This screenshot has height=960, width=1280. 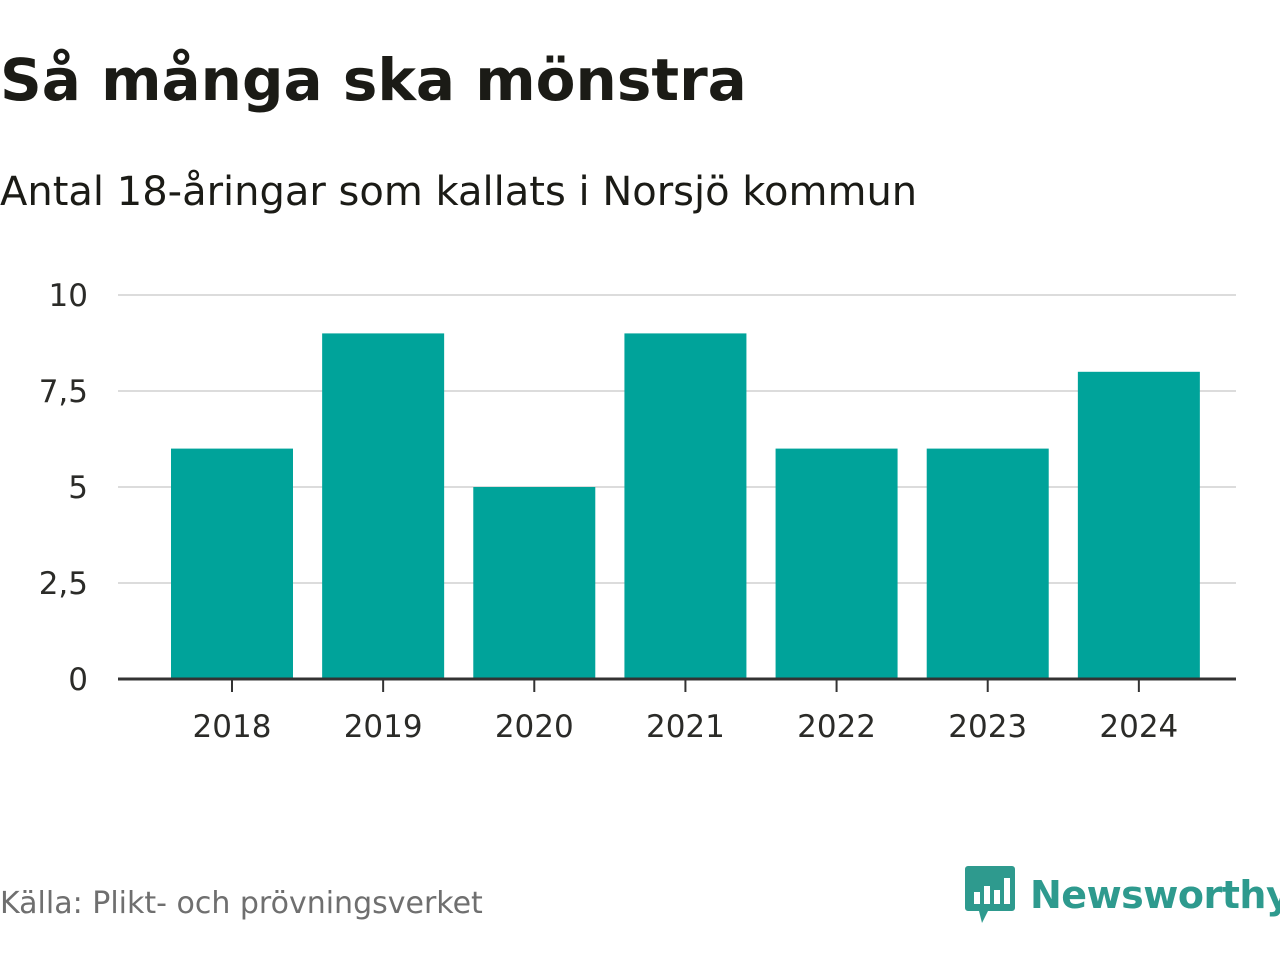 What do you see at coordinates (1138, 525) in the screenshot?
I see `bar-2024` at bounding box center [1138, 525].